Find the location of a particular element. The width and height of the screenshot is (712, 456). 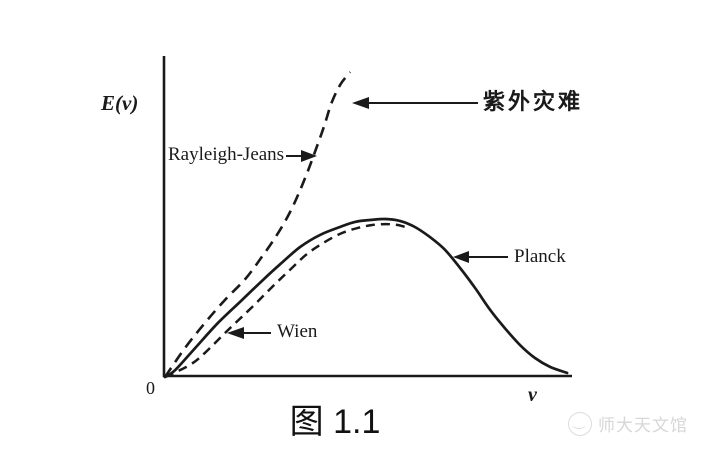

arrowhead-right-icon is located at coordinates (309, 156).